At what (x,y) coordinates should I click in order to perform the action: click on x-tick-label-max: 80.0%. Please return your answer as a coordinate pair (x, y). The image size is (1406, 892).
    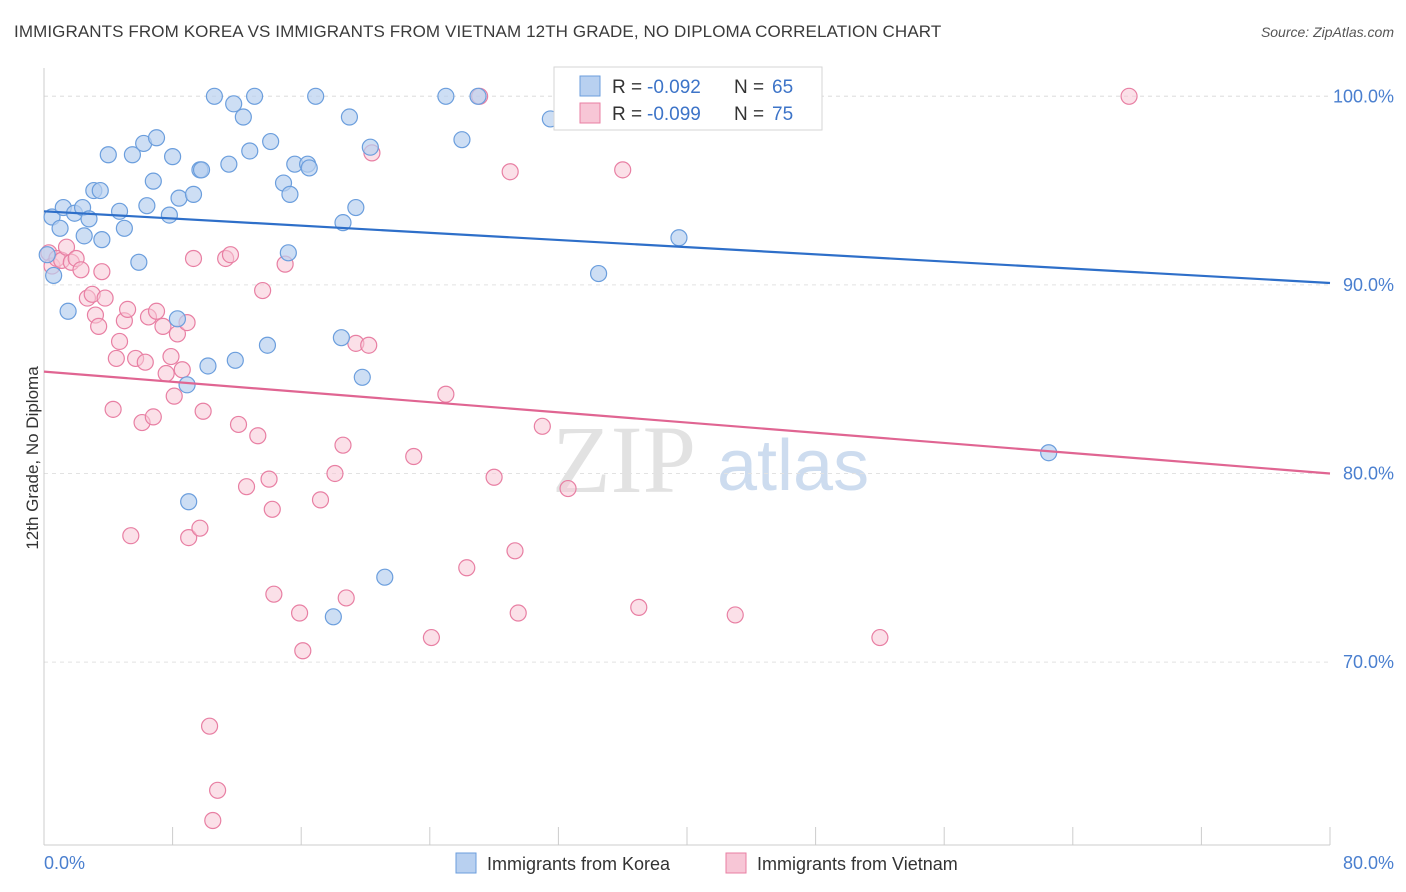
    Looking at the image, I should click on (1368, 863).